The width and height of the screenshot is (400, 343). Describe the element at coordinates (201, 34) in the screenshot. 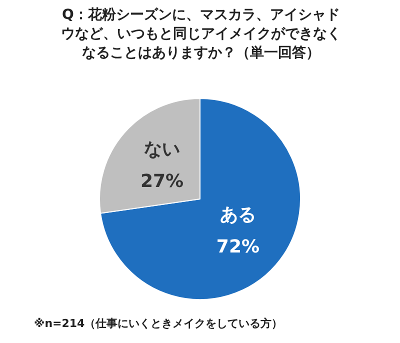

I see `chart-title: Q：花粉シーズンに、マスカラ、アイシャドウなど、いつもと同じアイメイクができなくなることはありますか？（単一回答）` at that location.